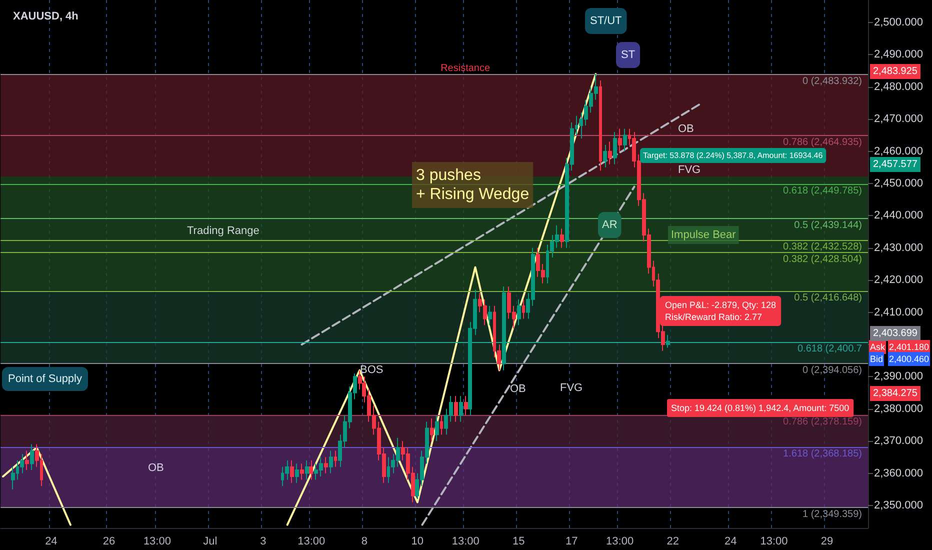 Image resolution: width=932 pixels, height=550 pixels. Describe the element at coordinates (830, 349) in the screenshot. I see `ref-line-label: 0.618 (2,400.7` at that location.